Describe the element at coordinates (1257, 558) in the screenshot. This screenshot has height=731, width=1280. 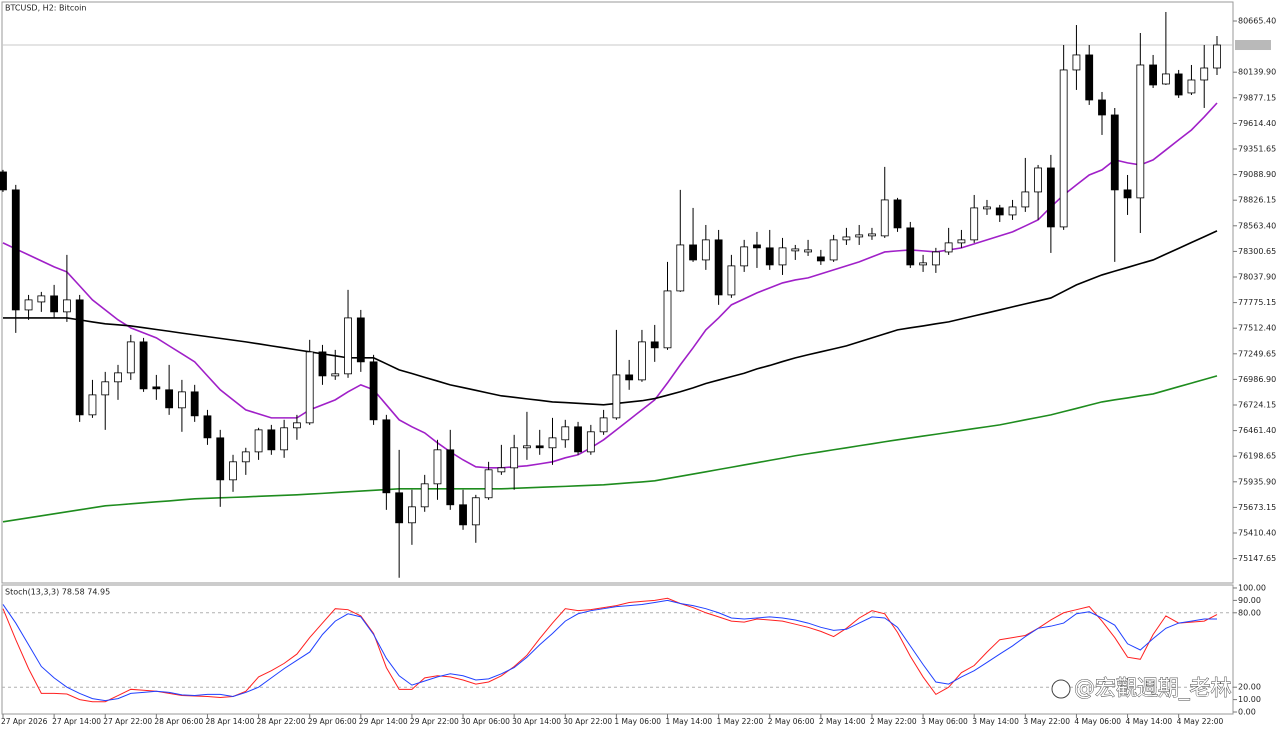
I see `y-tick-label: 75147.65` at that location.